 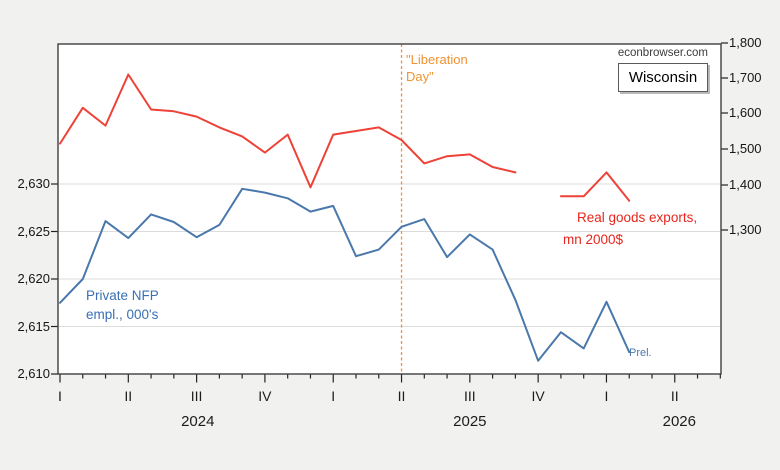 I want to click on left-axis-tick-label: 2,630, so click(x=33, y=183).